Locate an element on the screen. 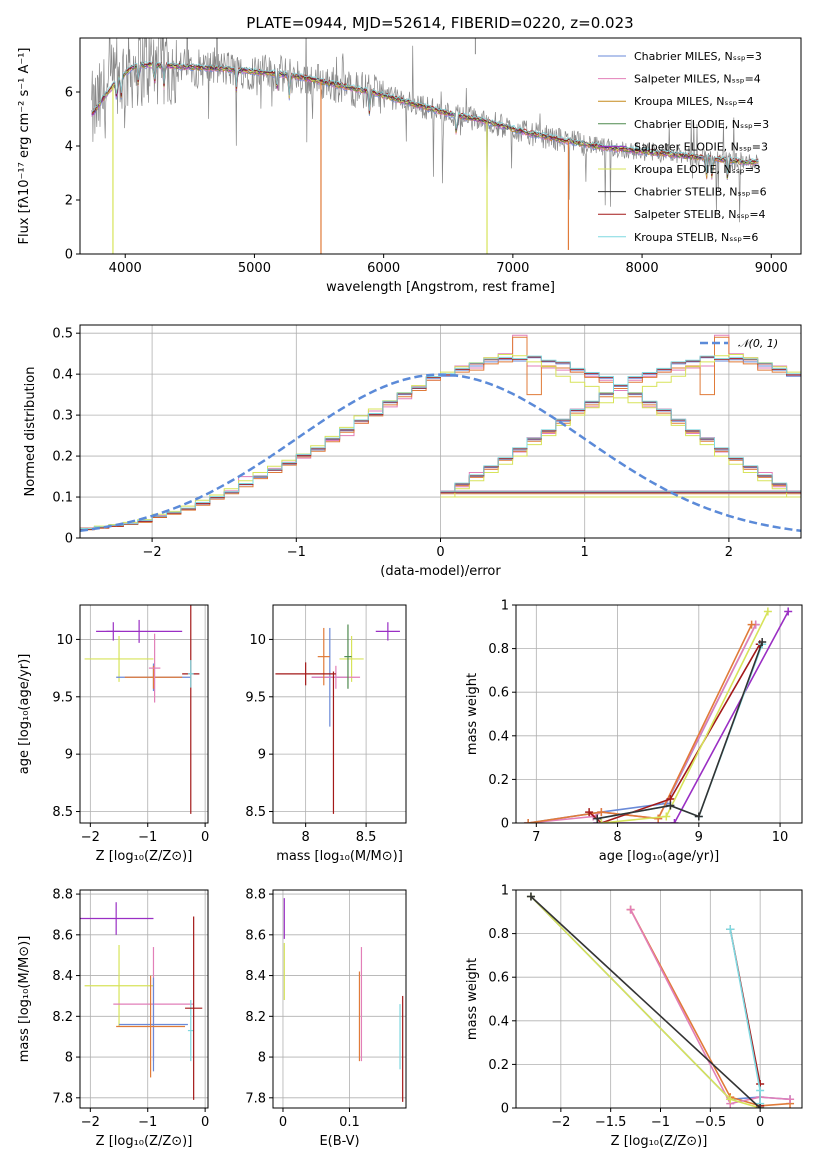 Image resolution: width=819 pixels, height=1170 pixels. x-tick-label: −0.5 is located at coordinates (711, 1122).